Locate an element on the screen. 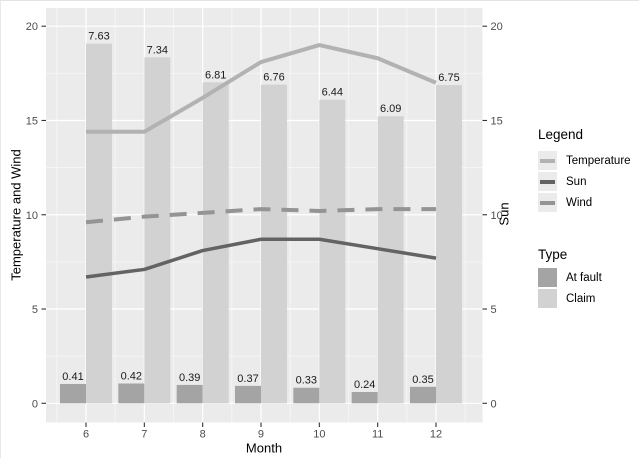  legend-key-claim is located at coordinates (547, 298).